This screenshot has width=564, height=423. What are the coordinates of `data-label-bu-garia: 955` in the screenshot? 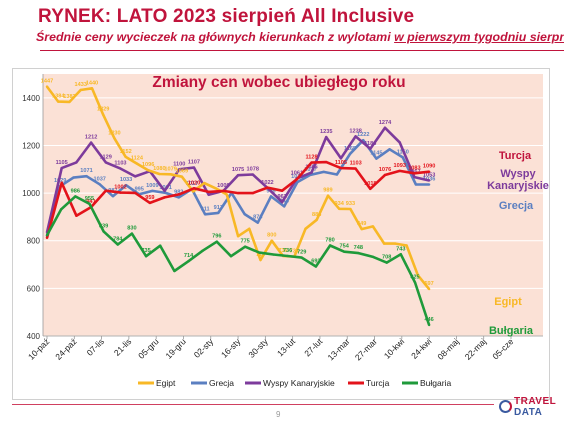 It's located at (89, 199).